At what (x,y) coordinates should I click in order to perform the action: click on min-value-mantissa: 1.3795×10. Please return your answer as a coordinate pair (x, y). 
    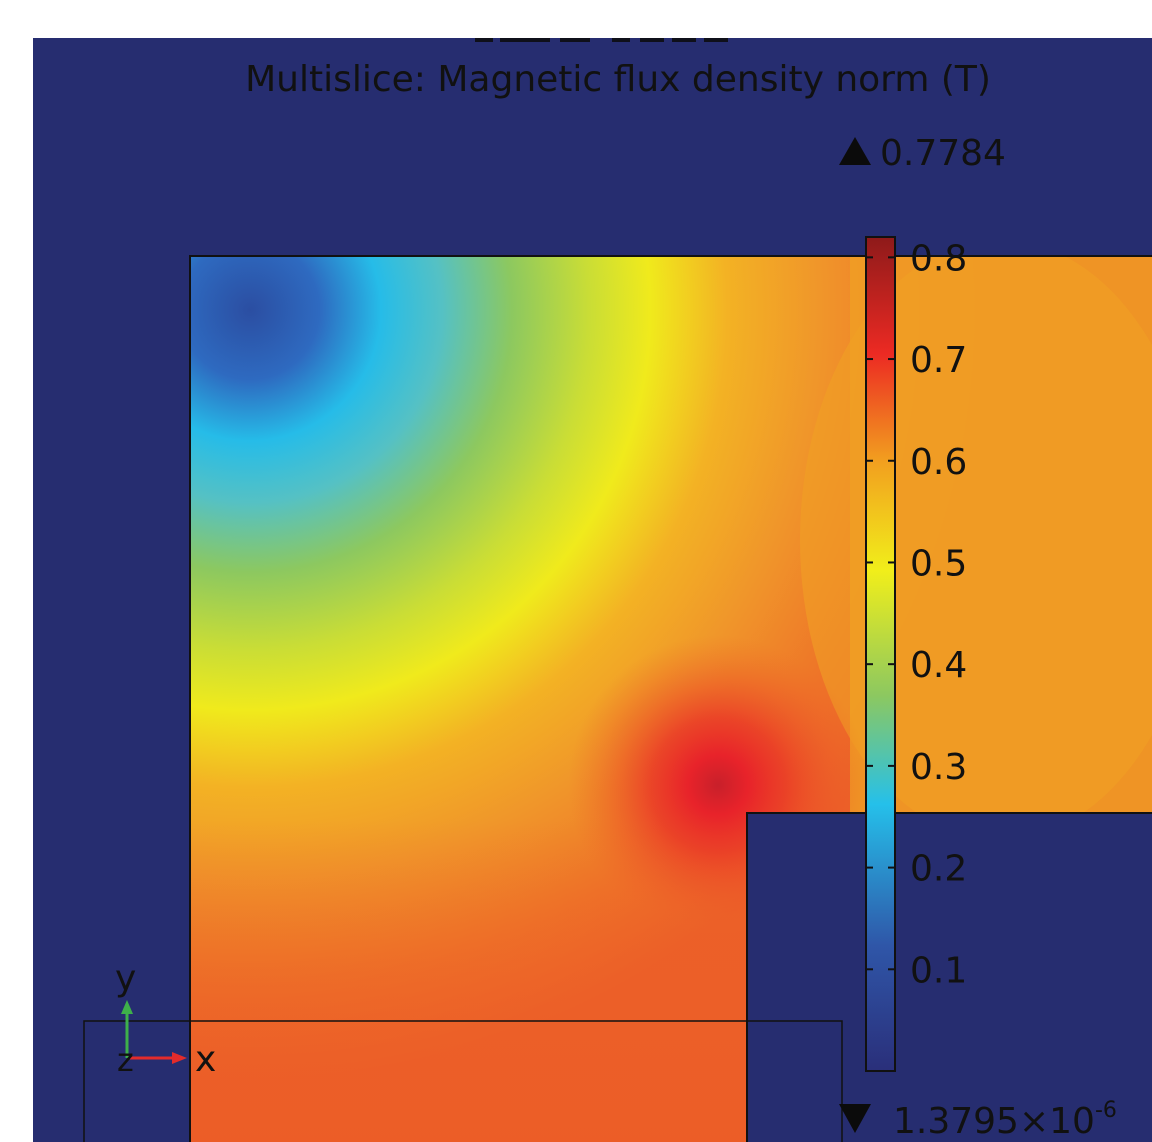
    Looking at the image, I should click on (994, 1121).